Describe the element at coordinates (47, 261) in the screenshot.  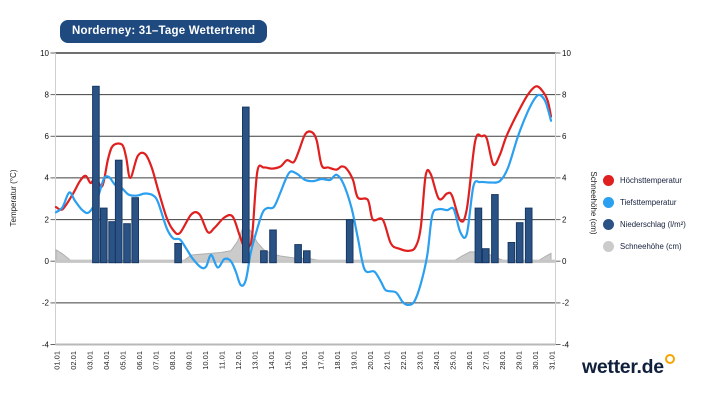
I see `y-tick-label-left: 0` at that location.